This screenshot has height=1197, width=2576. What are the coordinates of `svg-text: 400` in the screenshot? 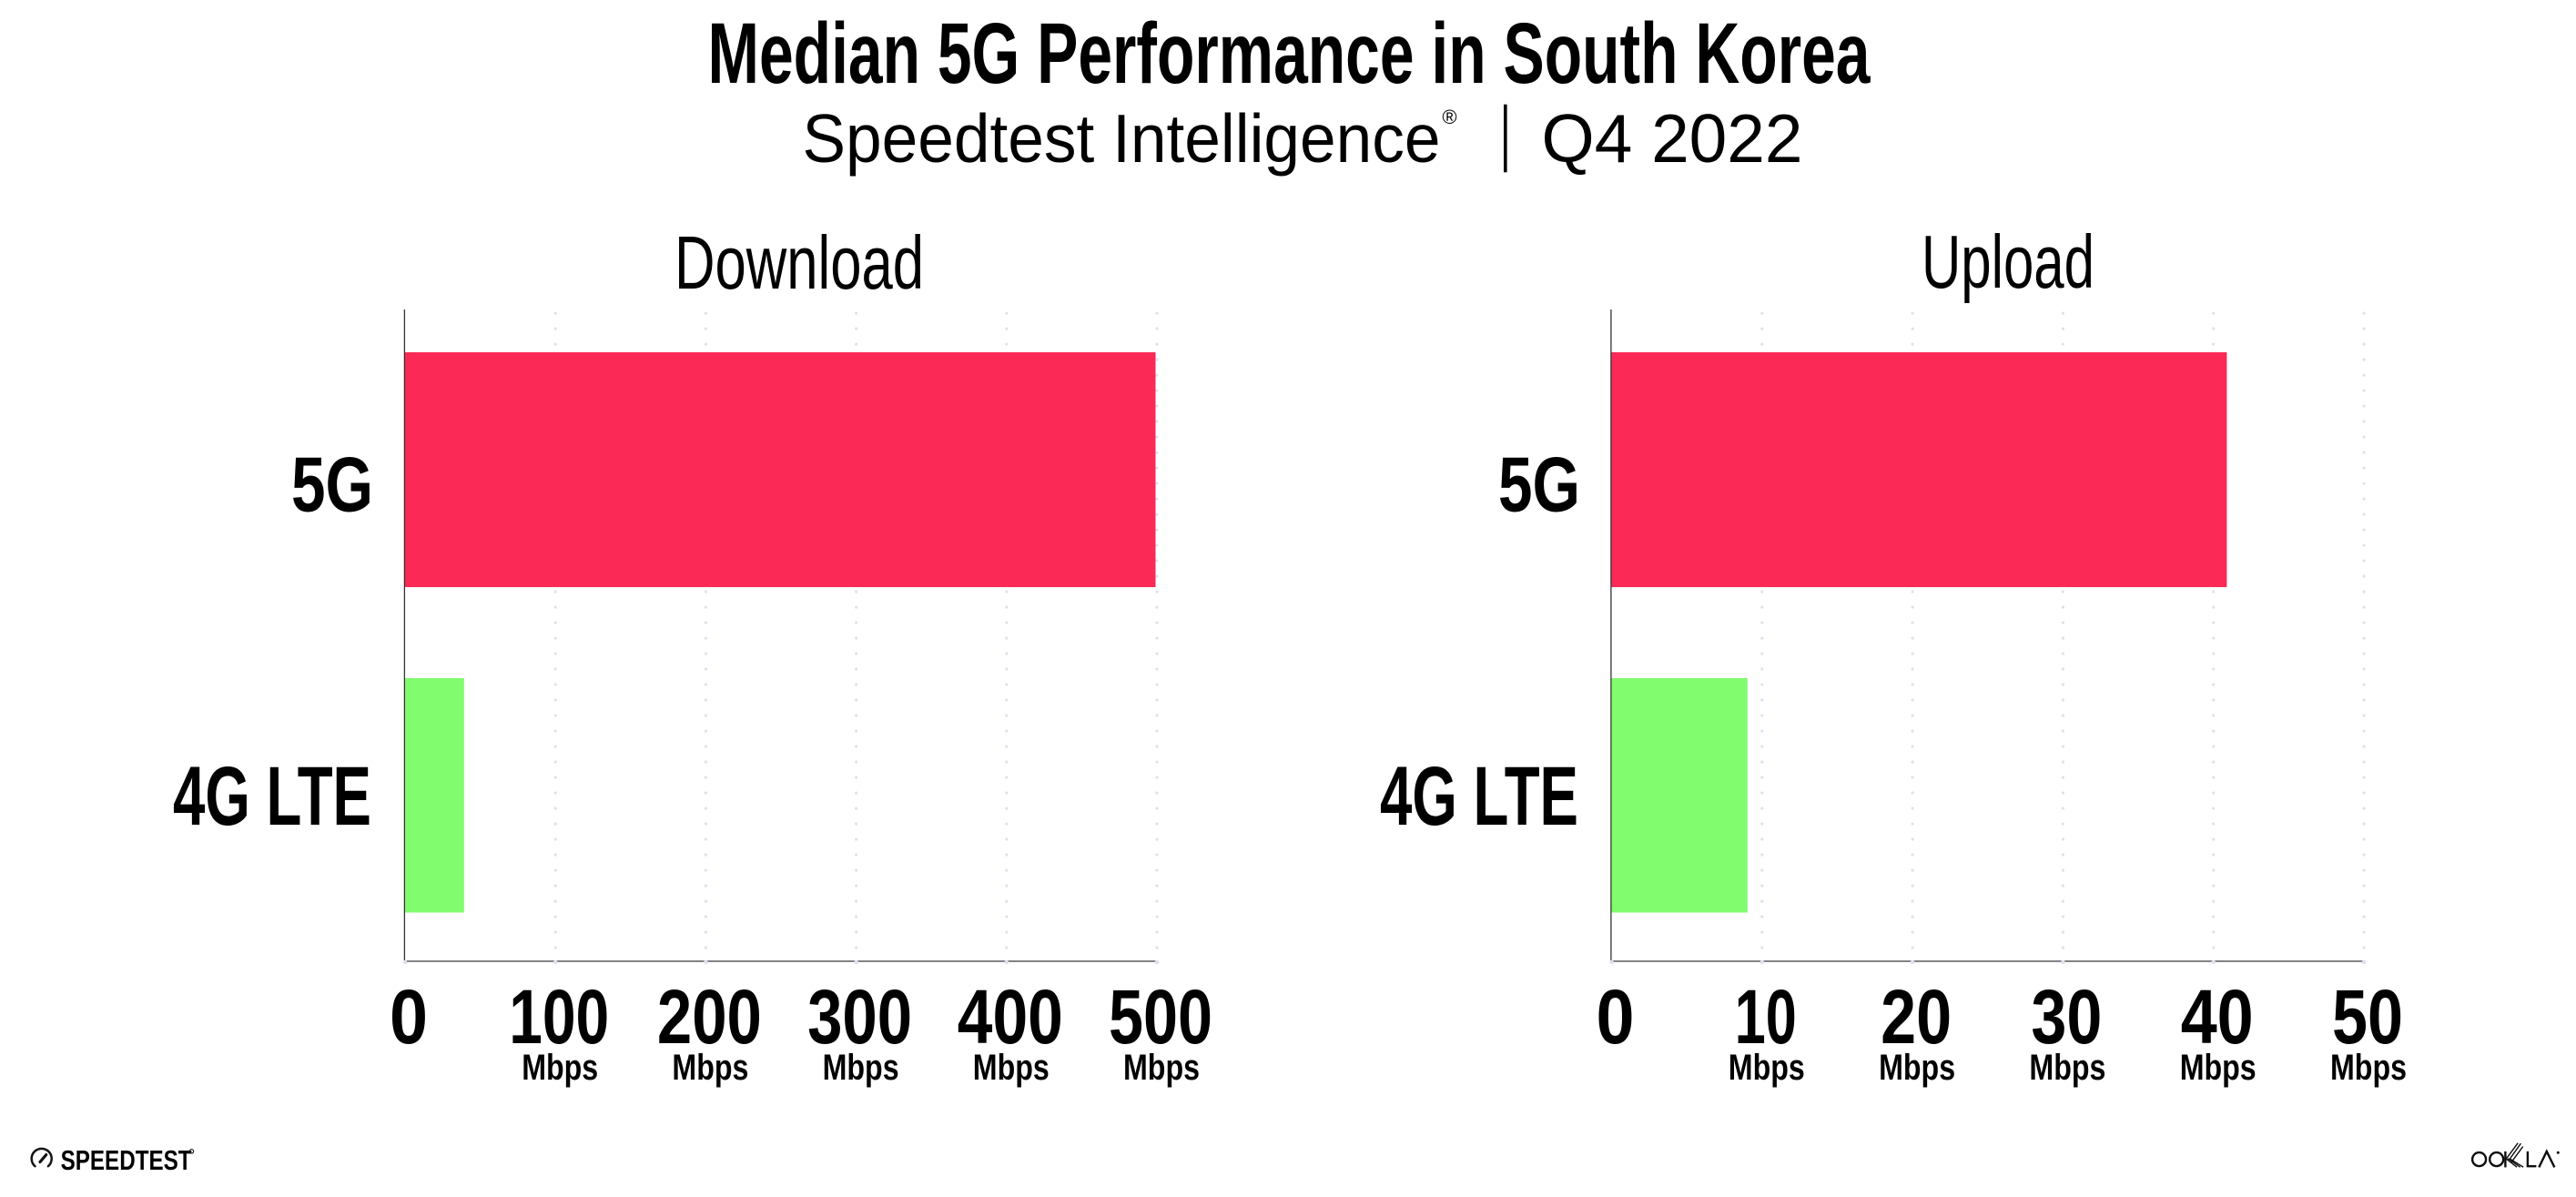 It's located at (1010, 1017).